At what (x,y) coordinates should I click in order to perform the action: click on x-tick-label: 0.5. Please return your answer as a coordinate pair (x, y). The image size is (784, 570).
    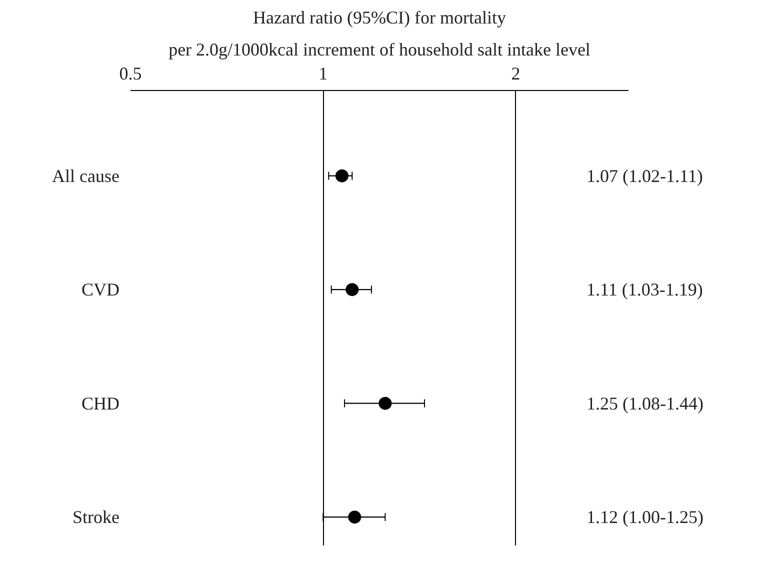
    Looking at the image, I should click on (130, 74).